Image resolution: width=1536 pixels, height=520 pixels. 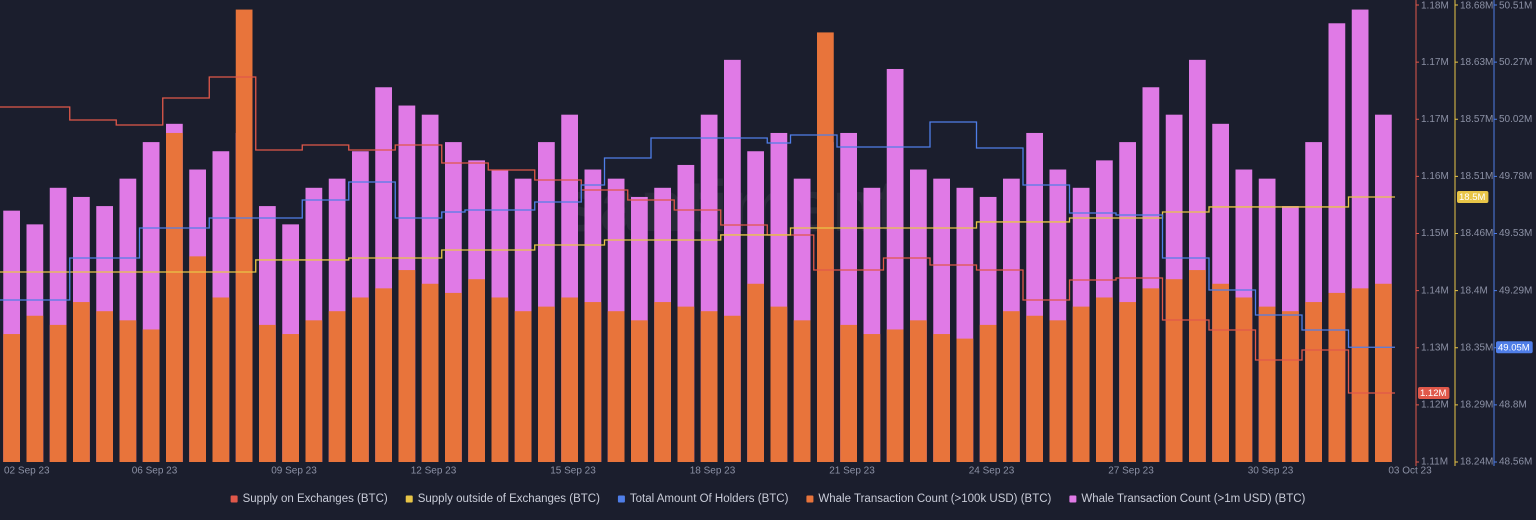 I want to click on x-tick-label: 30 Sep 23, so click(x=1271, y=471).